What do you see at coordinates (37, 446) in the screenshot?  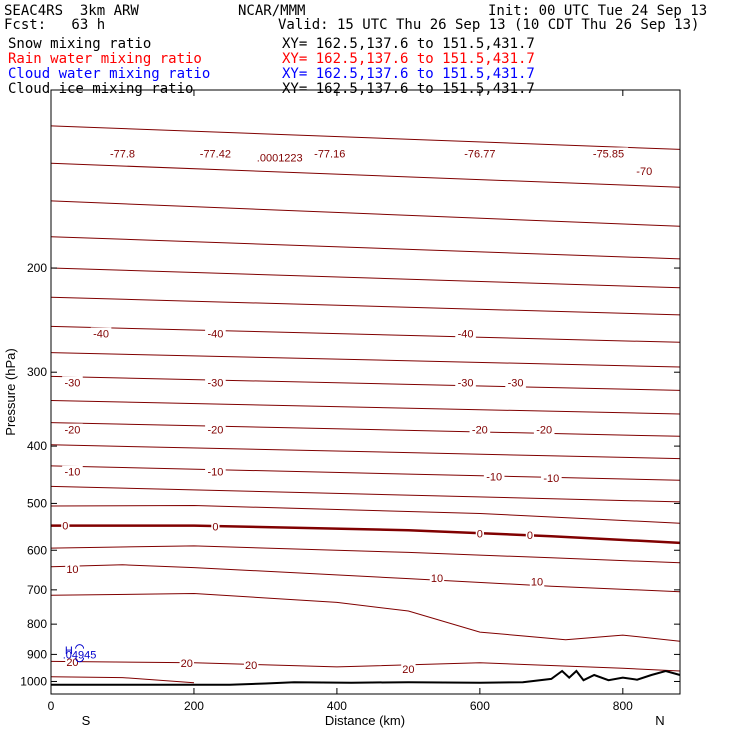 I see `y-tick-label: 400` at bounding box center [37, 446].